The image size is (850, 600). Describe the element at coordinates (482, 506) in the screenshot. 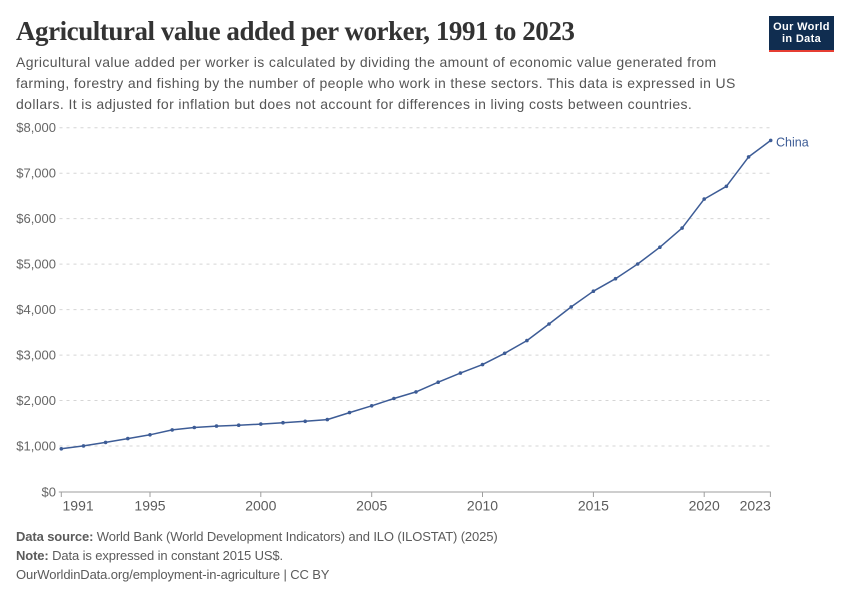

I see `svg-text: 2010` at that location.